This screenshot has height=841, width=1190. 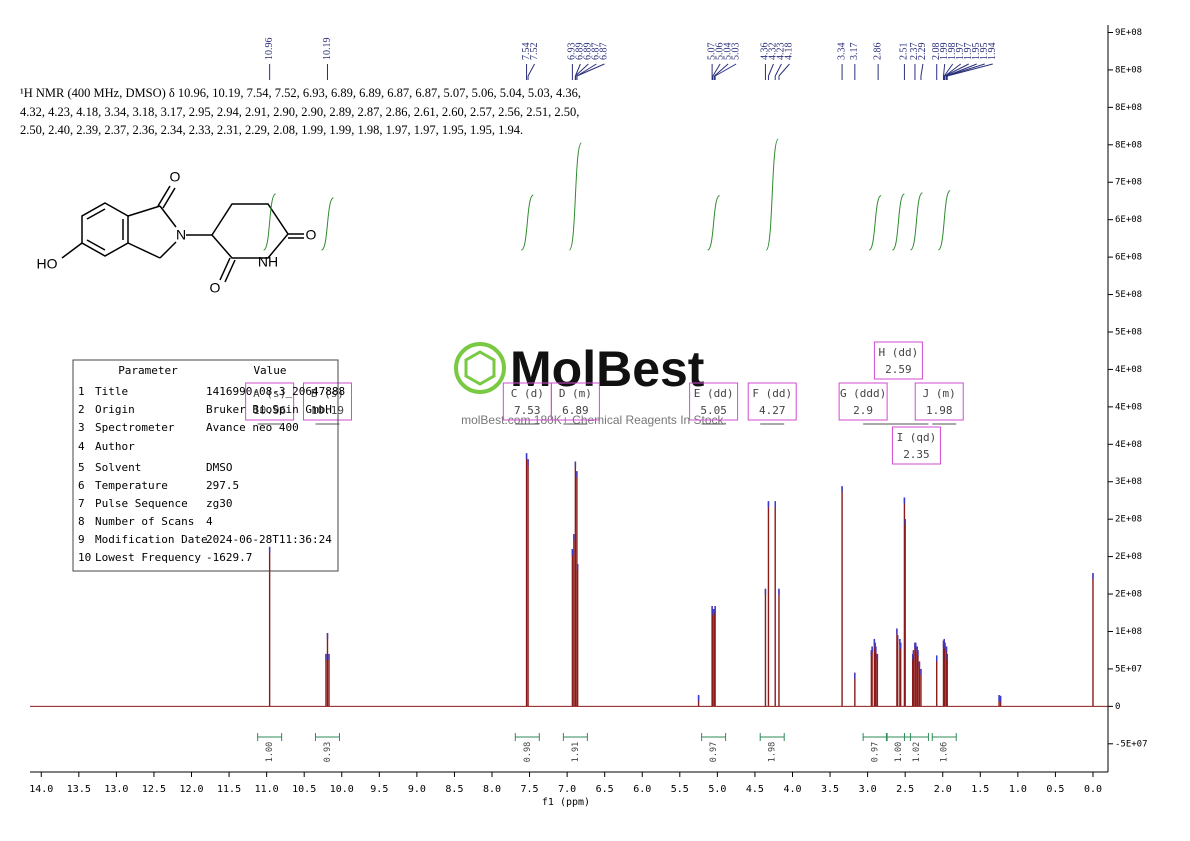 I want to click on atom-labels: O N O NH O HO, so click(x=177, y=232).